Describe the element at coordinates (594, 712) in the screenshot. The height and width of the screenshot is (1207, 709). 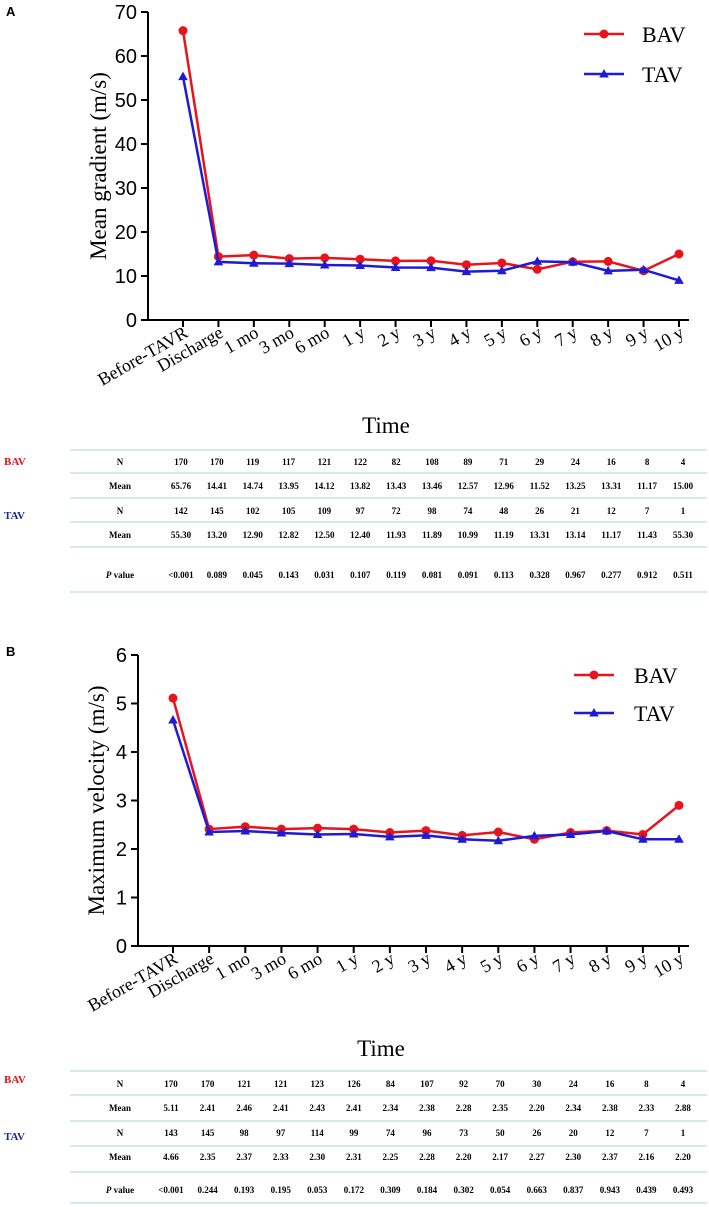
I see `legend-marker-tav` at that location.